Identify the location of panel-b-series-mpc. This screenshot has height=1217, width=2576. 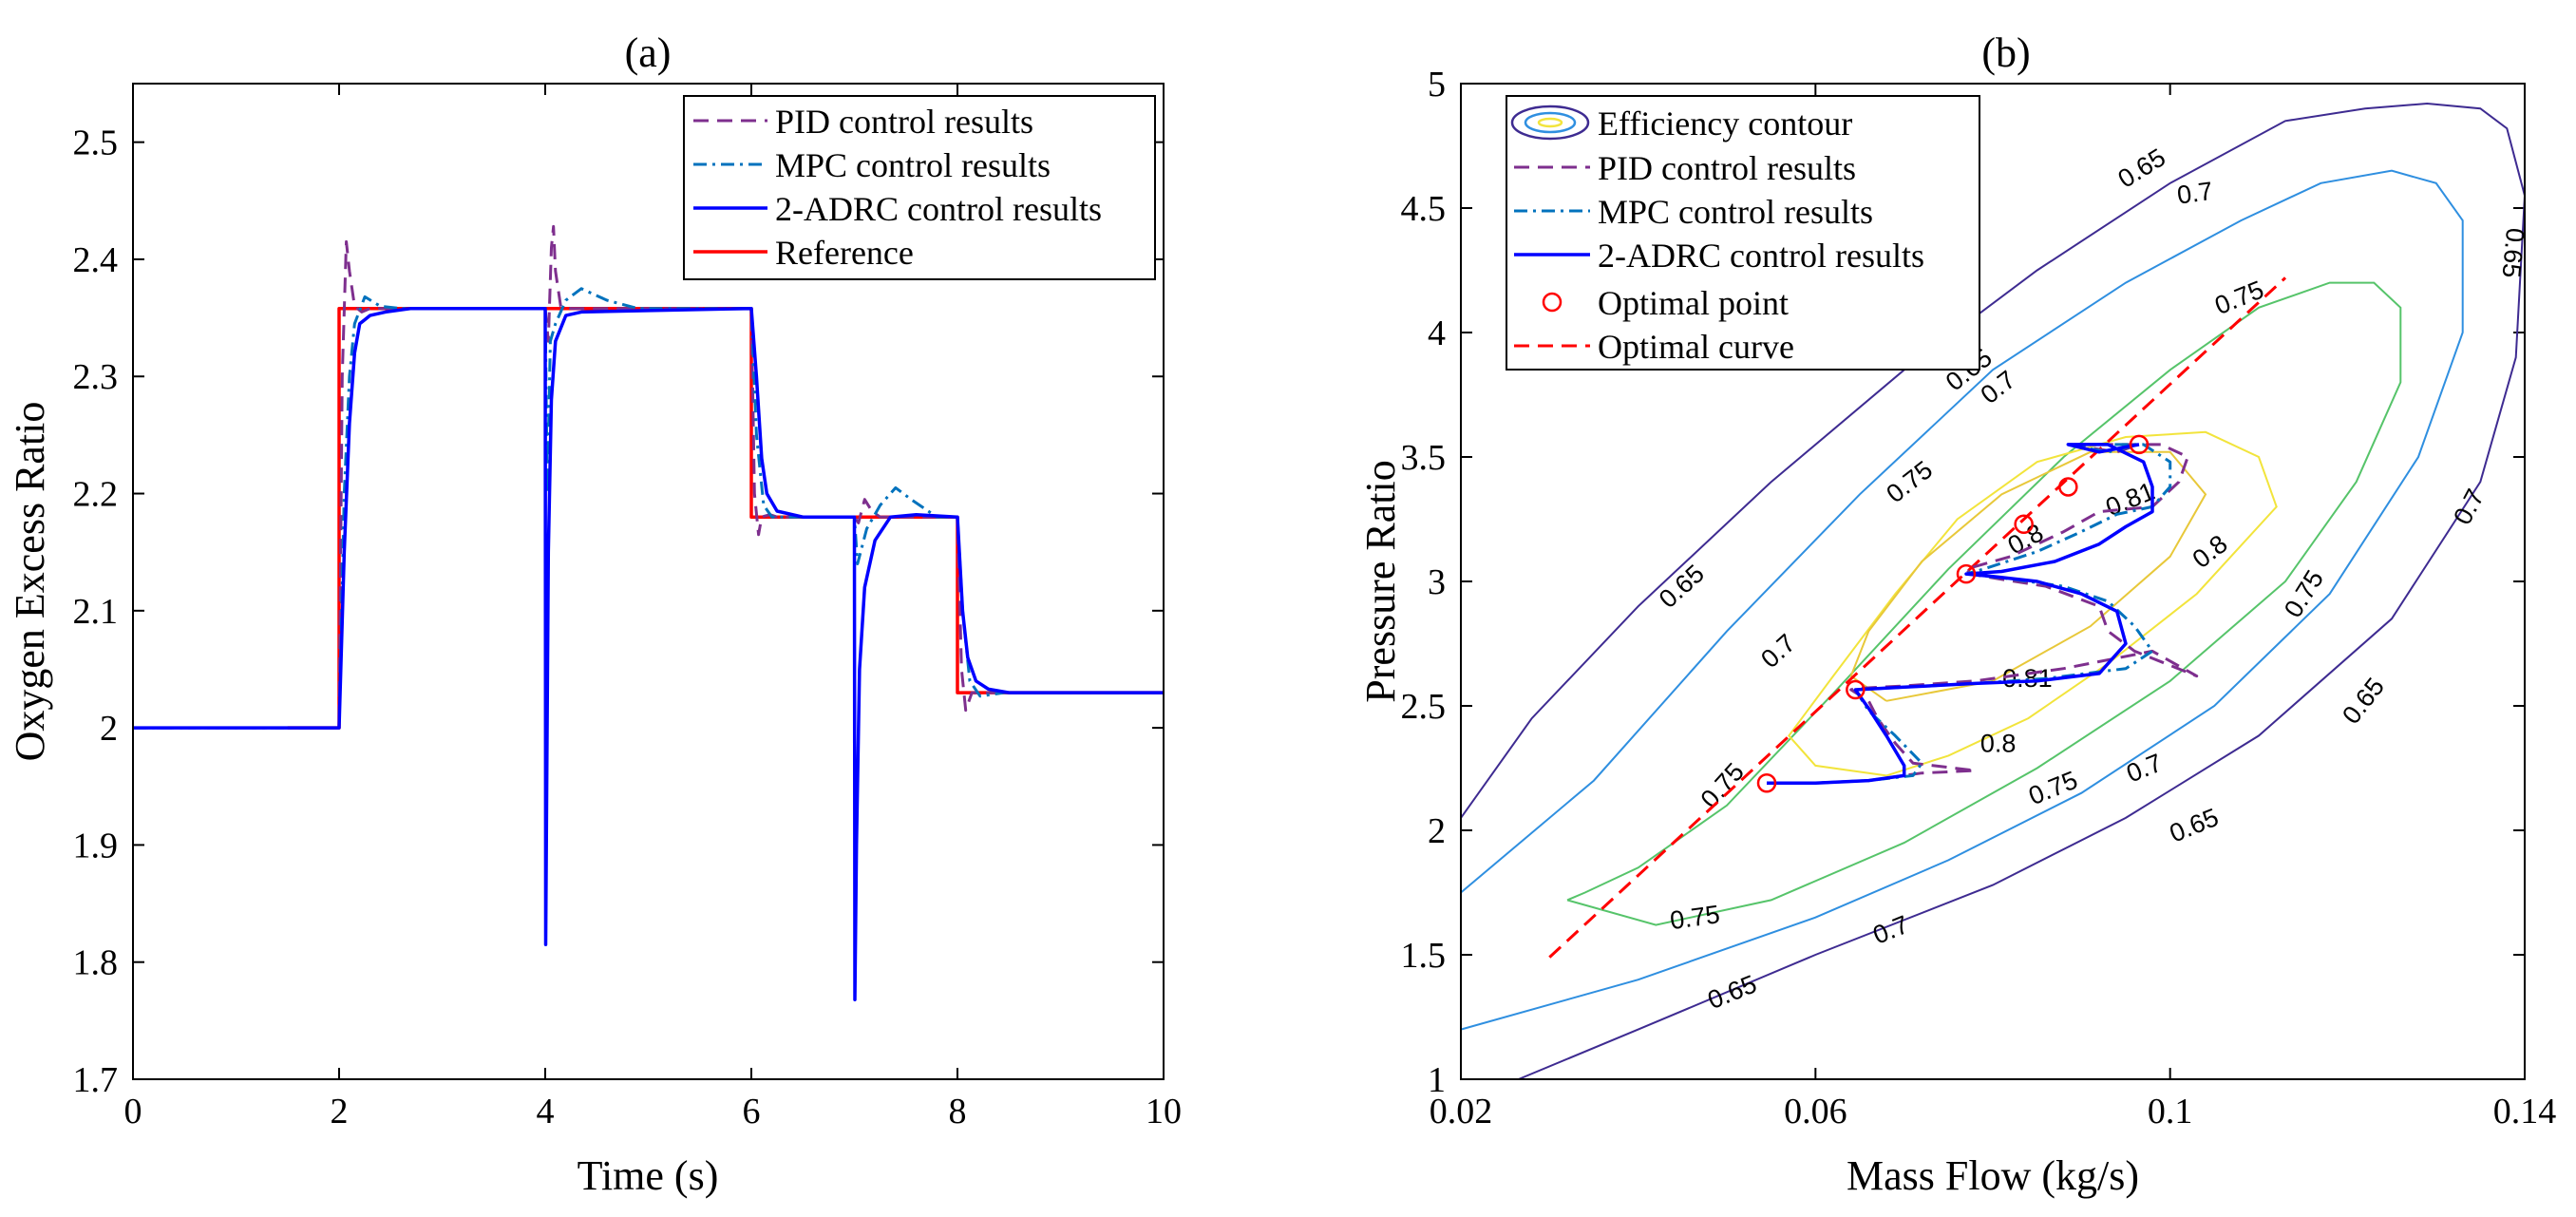
(1969, 614).